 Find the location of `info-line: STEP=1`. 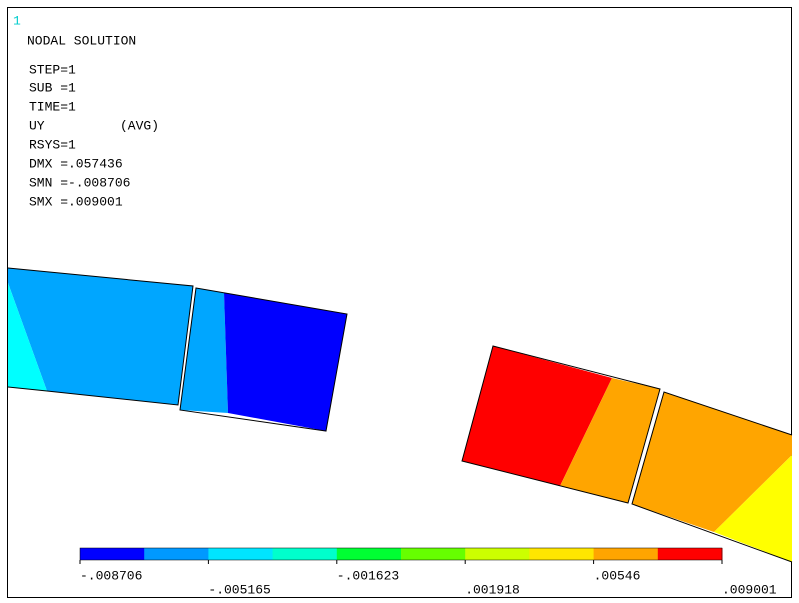

info-line: STEP=1 is located at coordinates (52, 69).